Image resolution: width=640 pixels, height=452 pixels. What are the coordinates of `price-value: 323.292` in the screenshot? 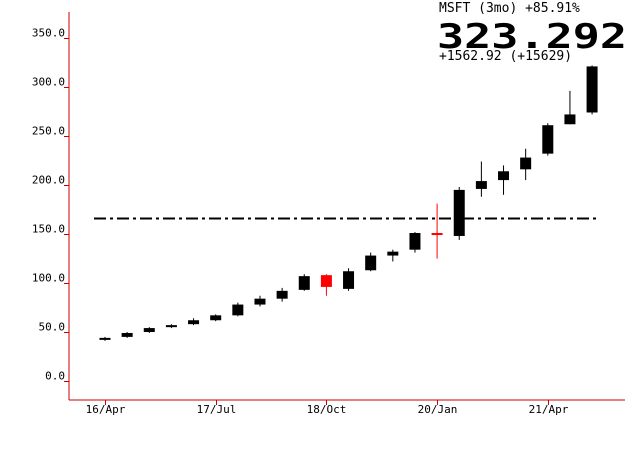 It's located at (532, 37).